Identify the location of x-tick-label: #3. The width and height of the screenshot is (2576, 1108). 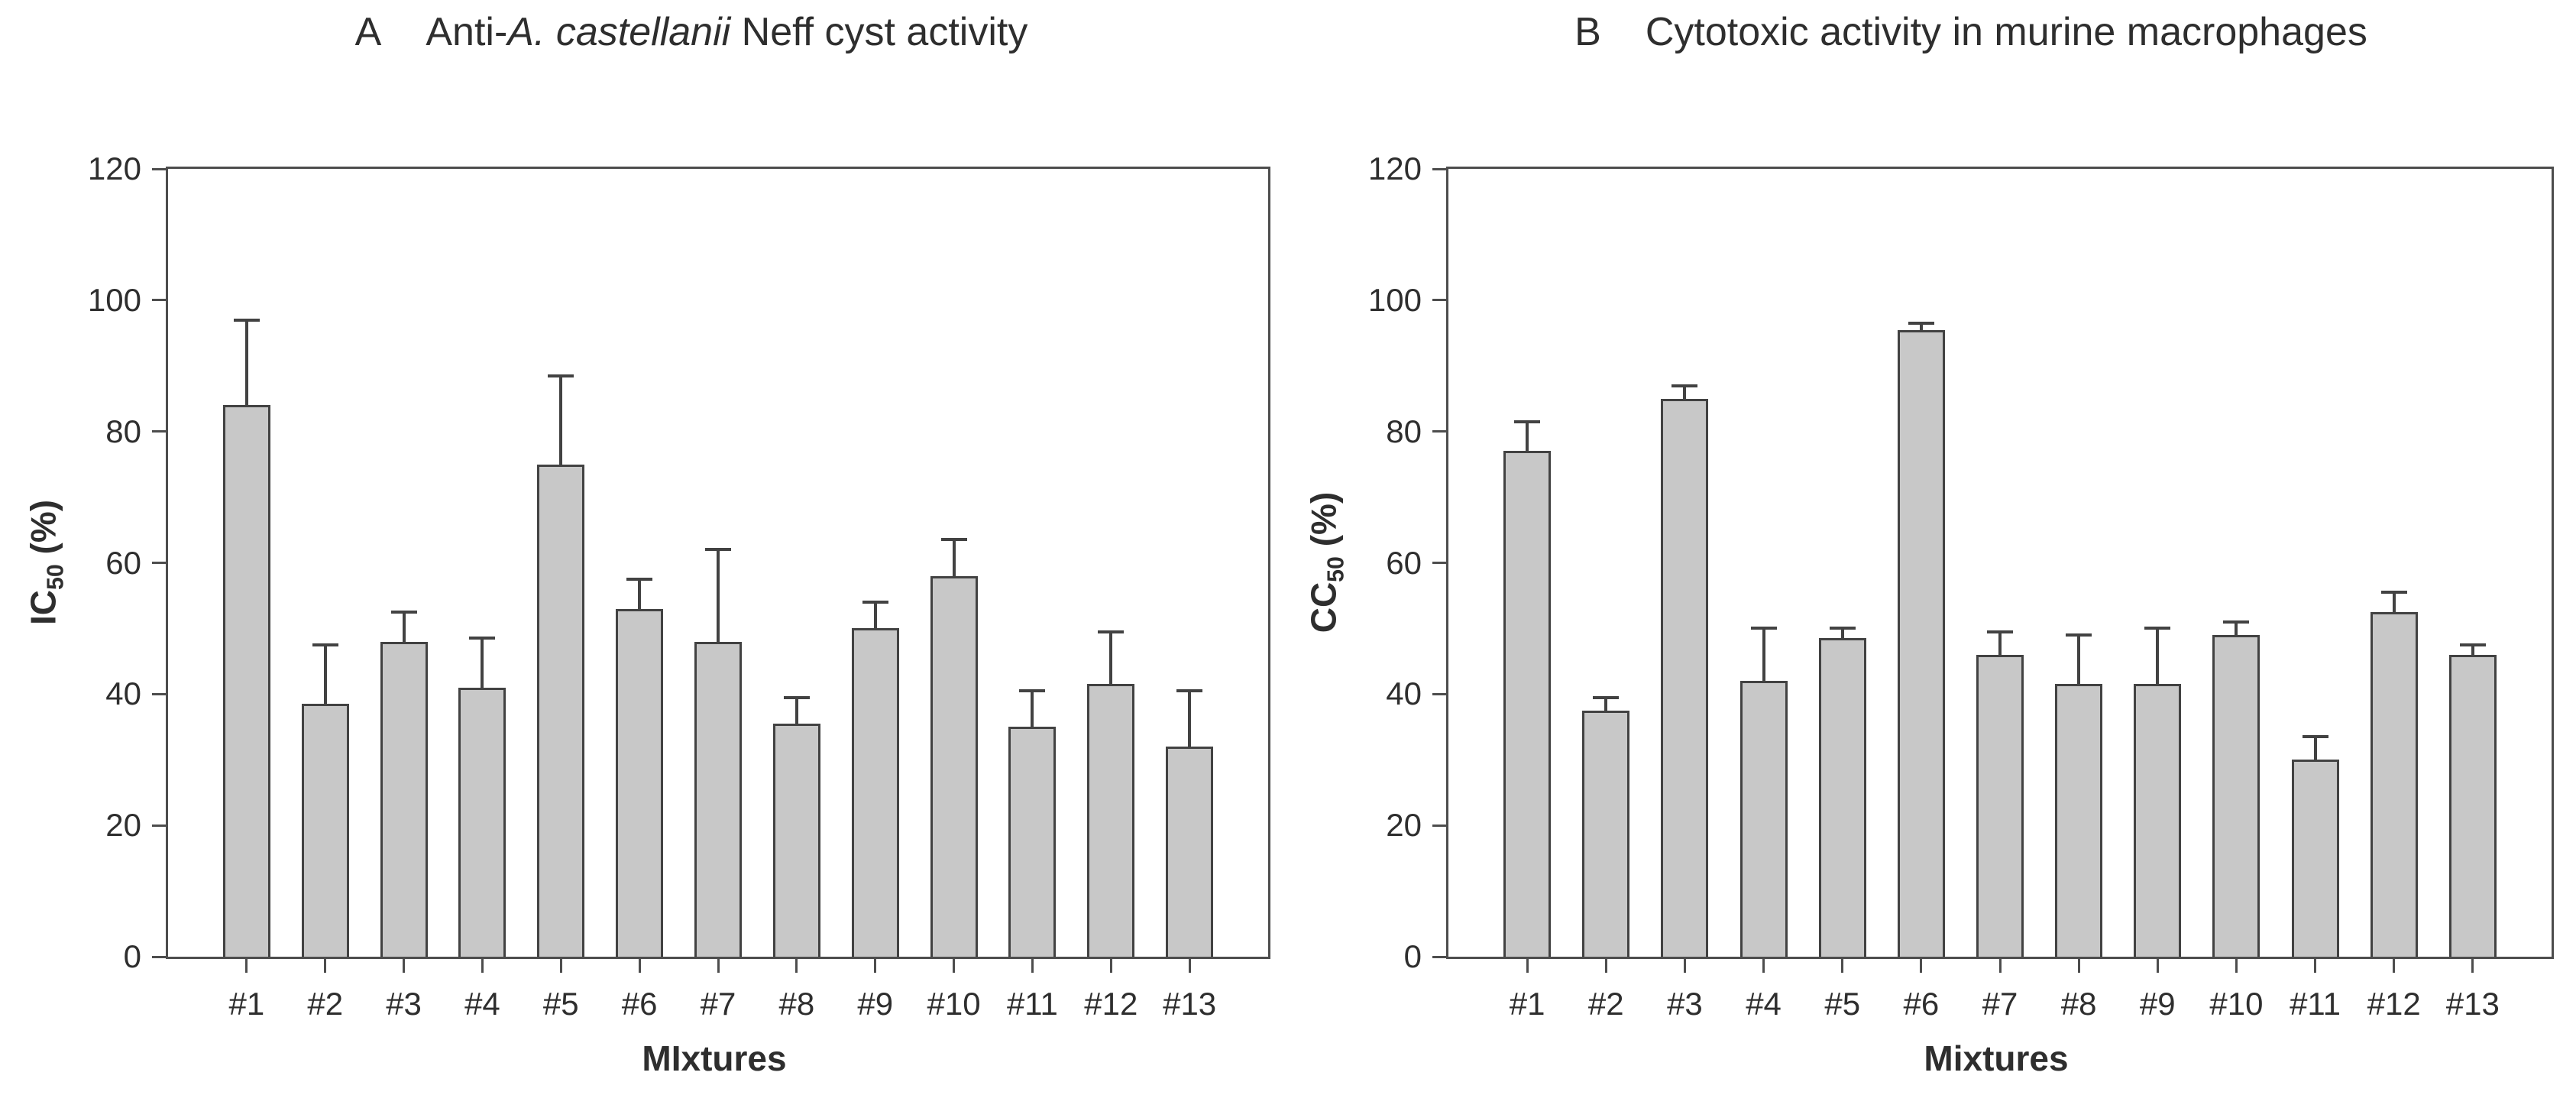
(1685, 1004).